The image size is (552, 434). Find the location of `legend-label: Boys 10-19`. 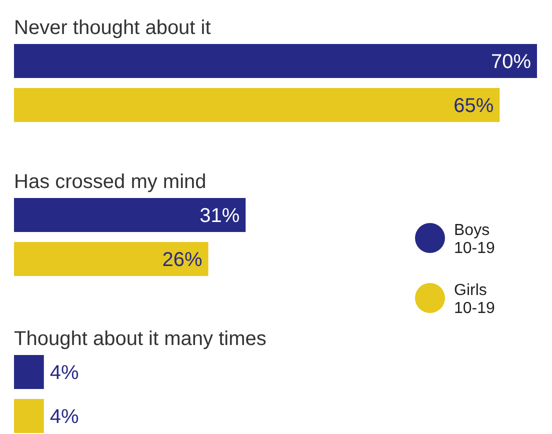

legend-label: Boys 10-19 is located at coordinates (475, 239).